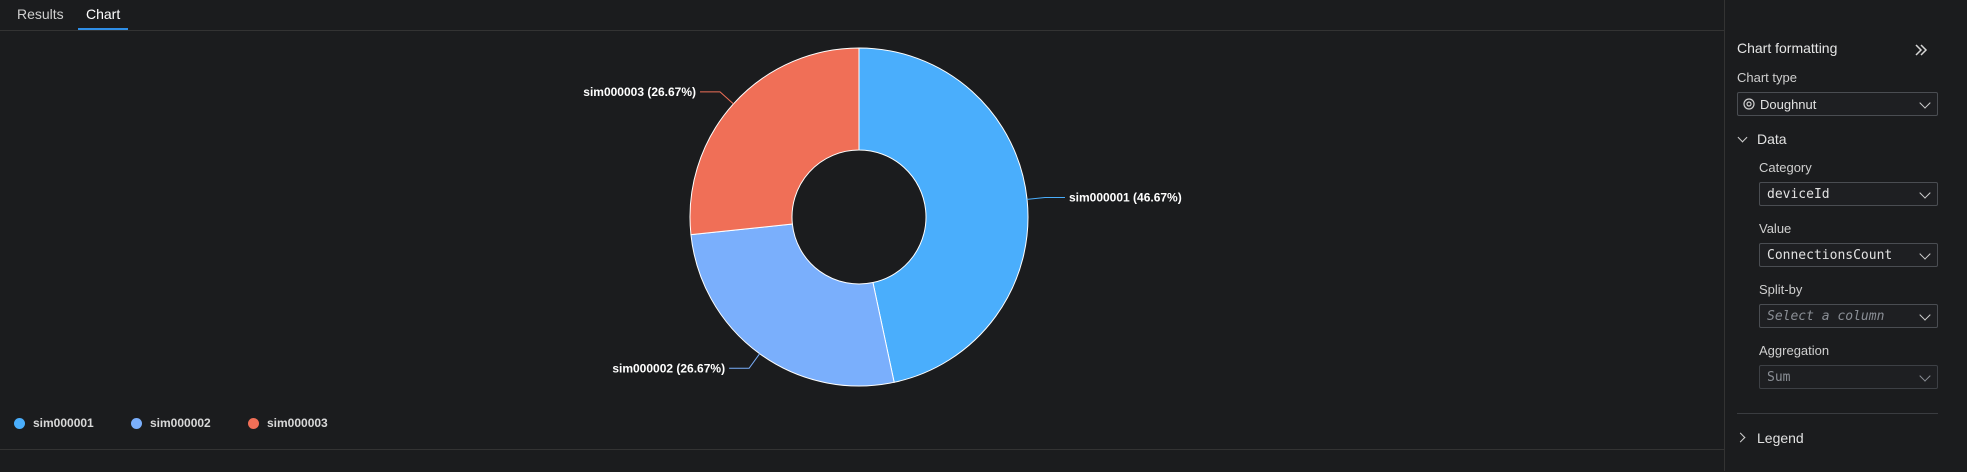 The height and width of the screenshot is (472, 1967). Describe the element at coordinates (1794, 350) in the screenshot. I see `aggregation-label: Aggregation` at that location.